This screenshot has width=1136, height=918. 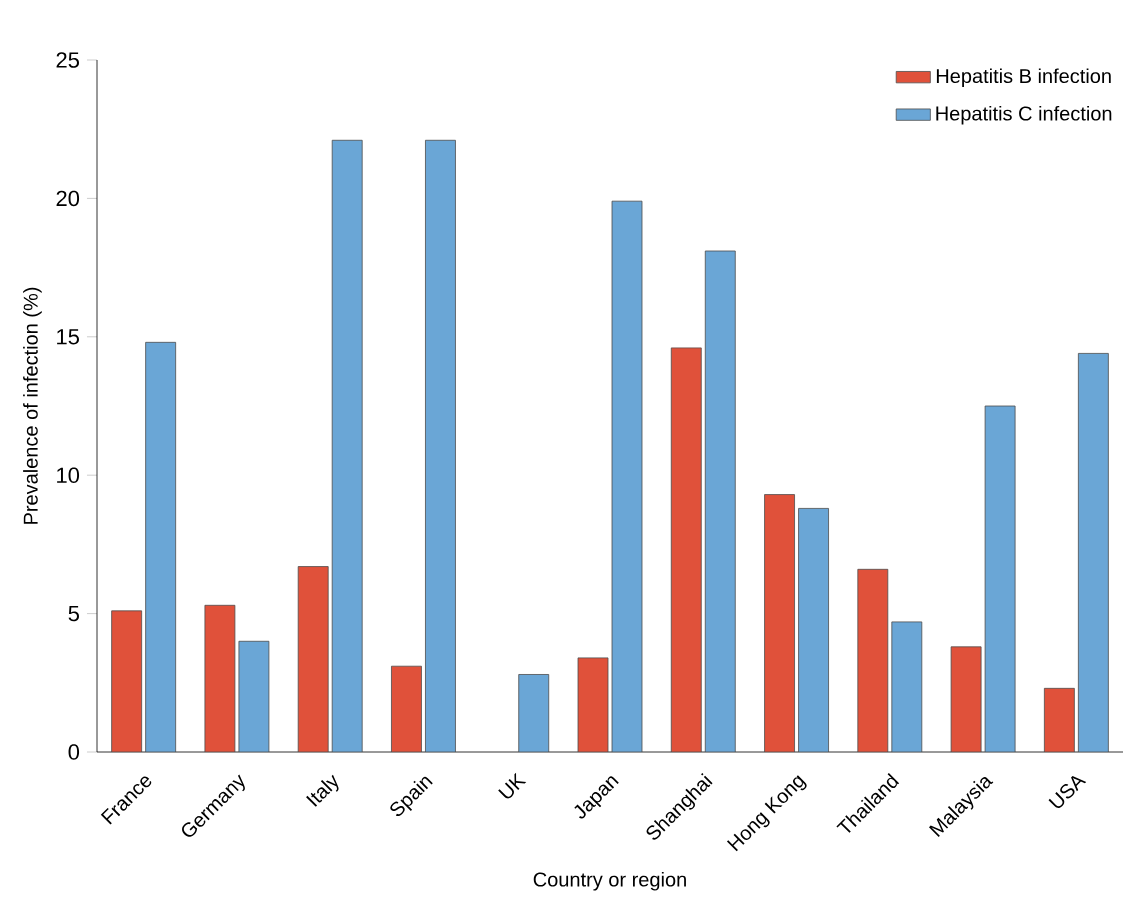 What do you see at coordinates (73, 613) in the screenshot?
I see `y-tick-label: 5` at bounding box center [73, 613].